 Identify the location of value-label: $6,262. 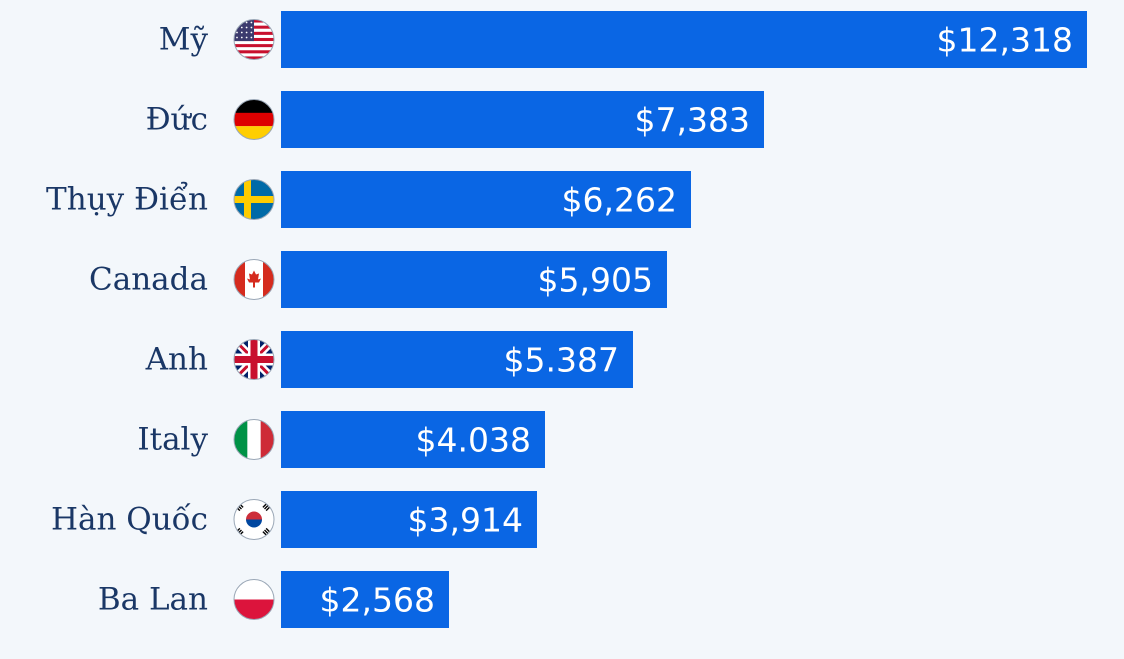
(619, 200).